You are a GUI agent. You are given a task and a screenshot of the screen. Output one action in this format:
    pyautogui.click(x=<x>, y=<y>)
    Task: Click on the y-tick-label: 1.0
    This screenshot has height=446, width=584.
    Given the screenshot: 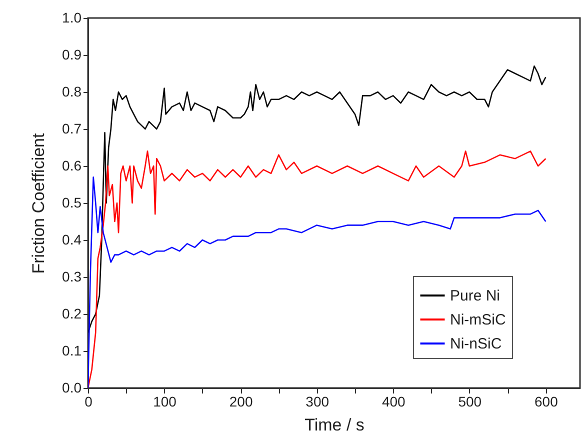 What is the action you would take?
    pyautogui.click(x=72, y=18)
    